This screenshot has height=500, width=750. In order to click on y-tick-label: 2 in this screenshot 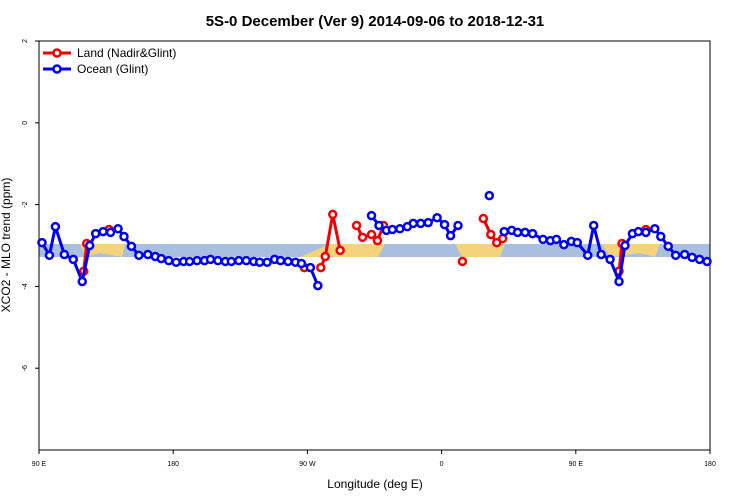, I will do `click(25, 41)`.